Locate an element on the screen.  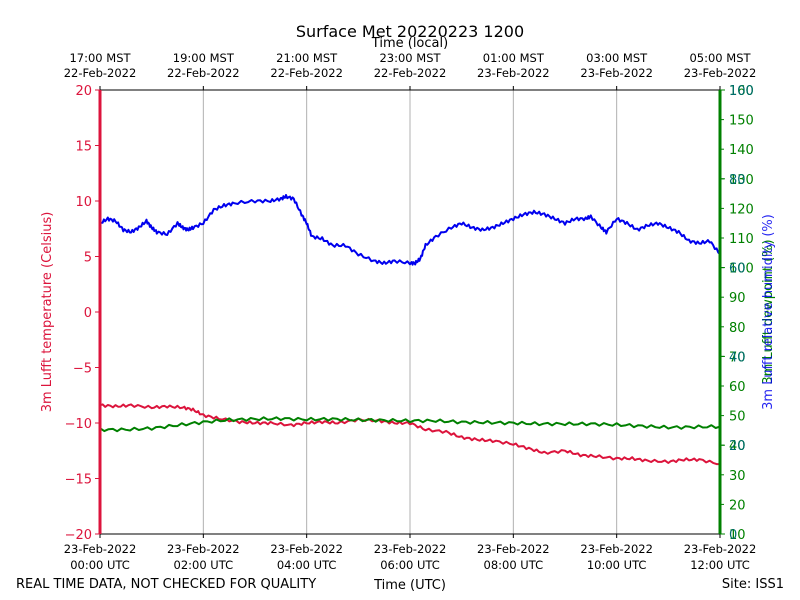
site-label: Site: ISS1 is located at coordinates (753, 584).